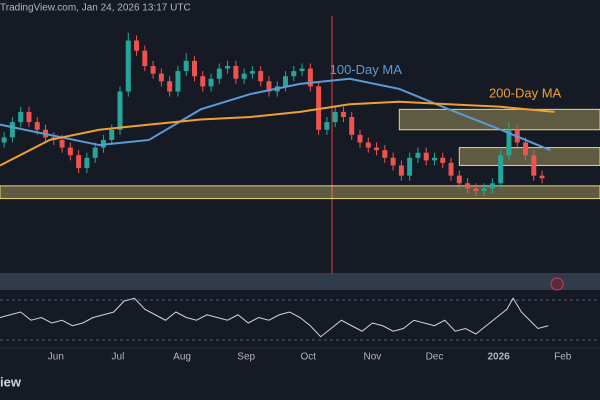 Image resolution: width=600 pixels, height=400 pixels. I want to click on x-tick-label: Nov, so click(373, 357).